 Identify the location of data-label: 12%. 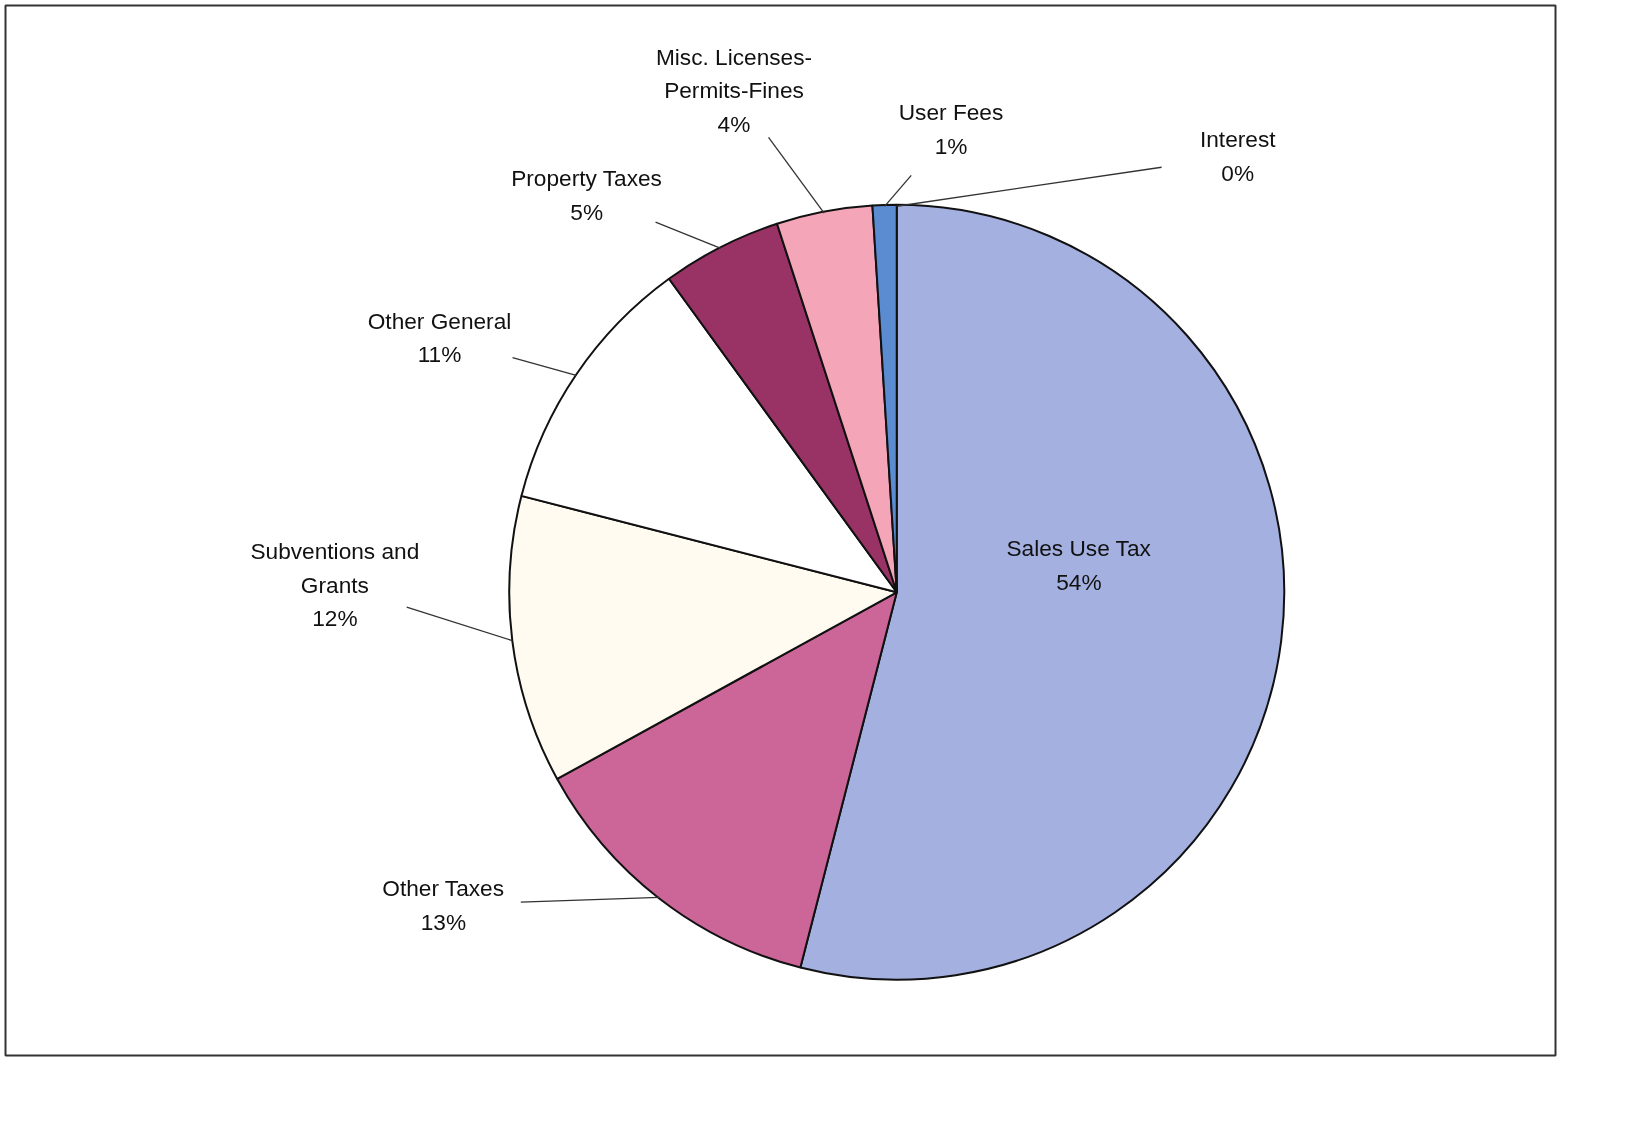
(335, 618).